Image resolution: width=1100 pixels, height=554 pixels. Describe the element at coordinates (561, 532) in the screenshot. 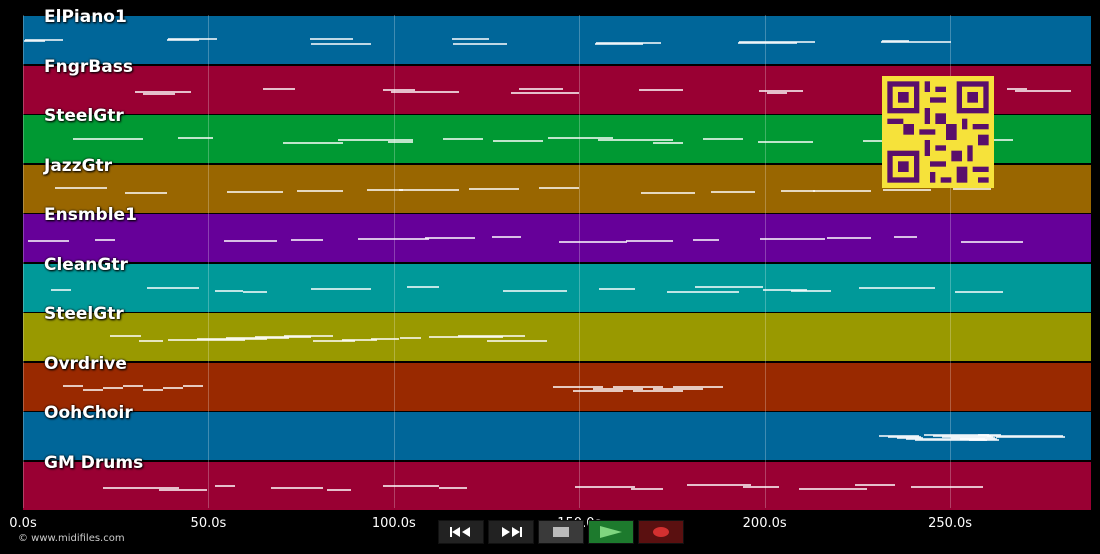

I see `stop-button` at that location.